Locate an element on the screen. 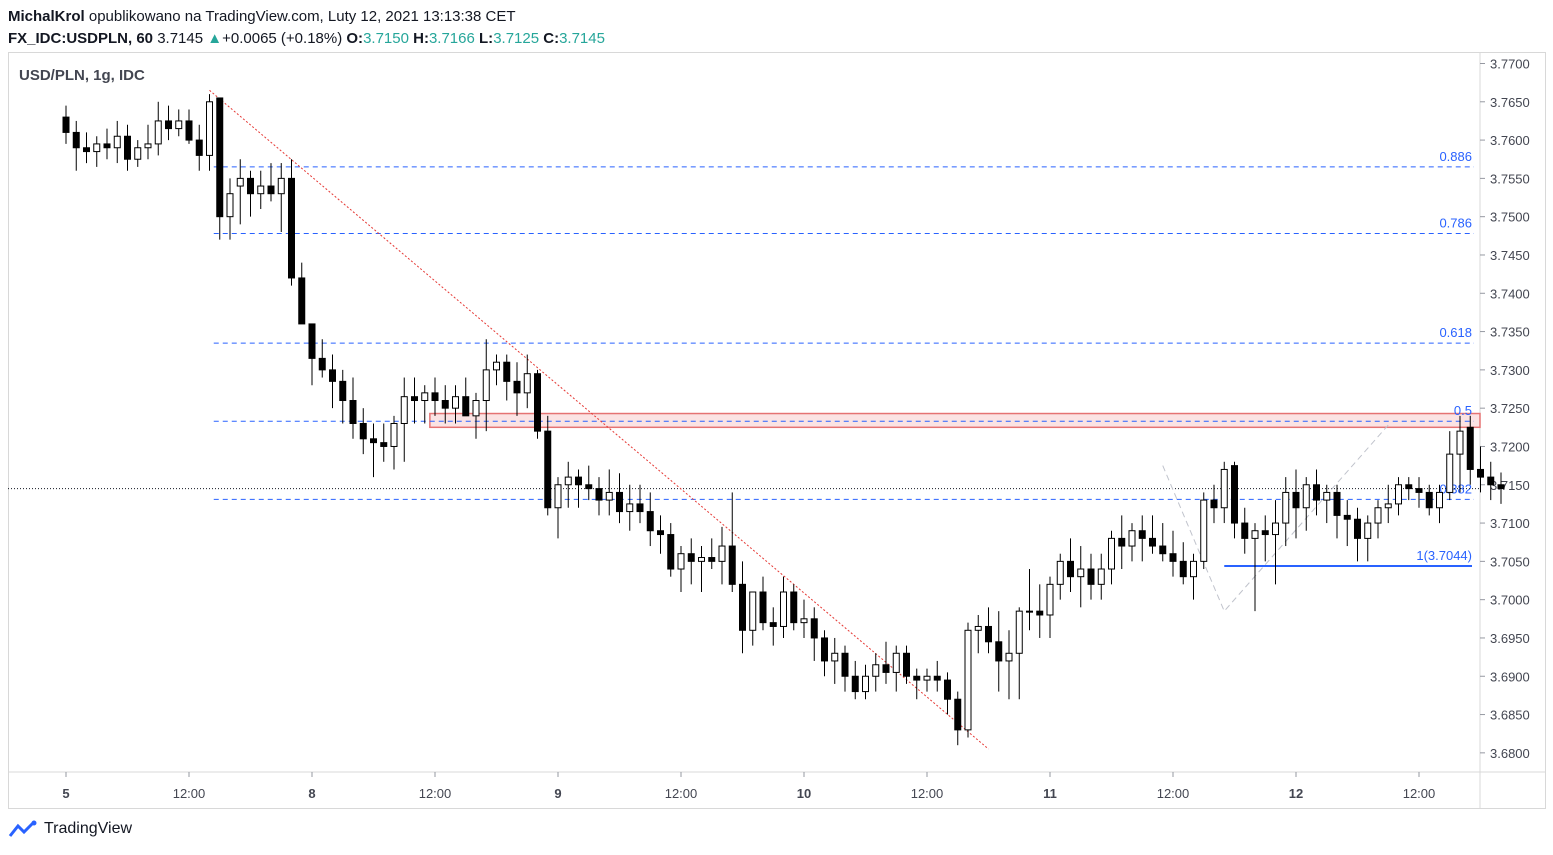  fib-level-label: 0.786 is located at coordinates (1455, 223).